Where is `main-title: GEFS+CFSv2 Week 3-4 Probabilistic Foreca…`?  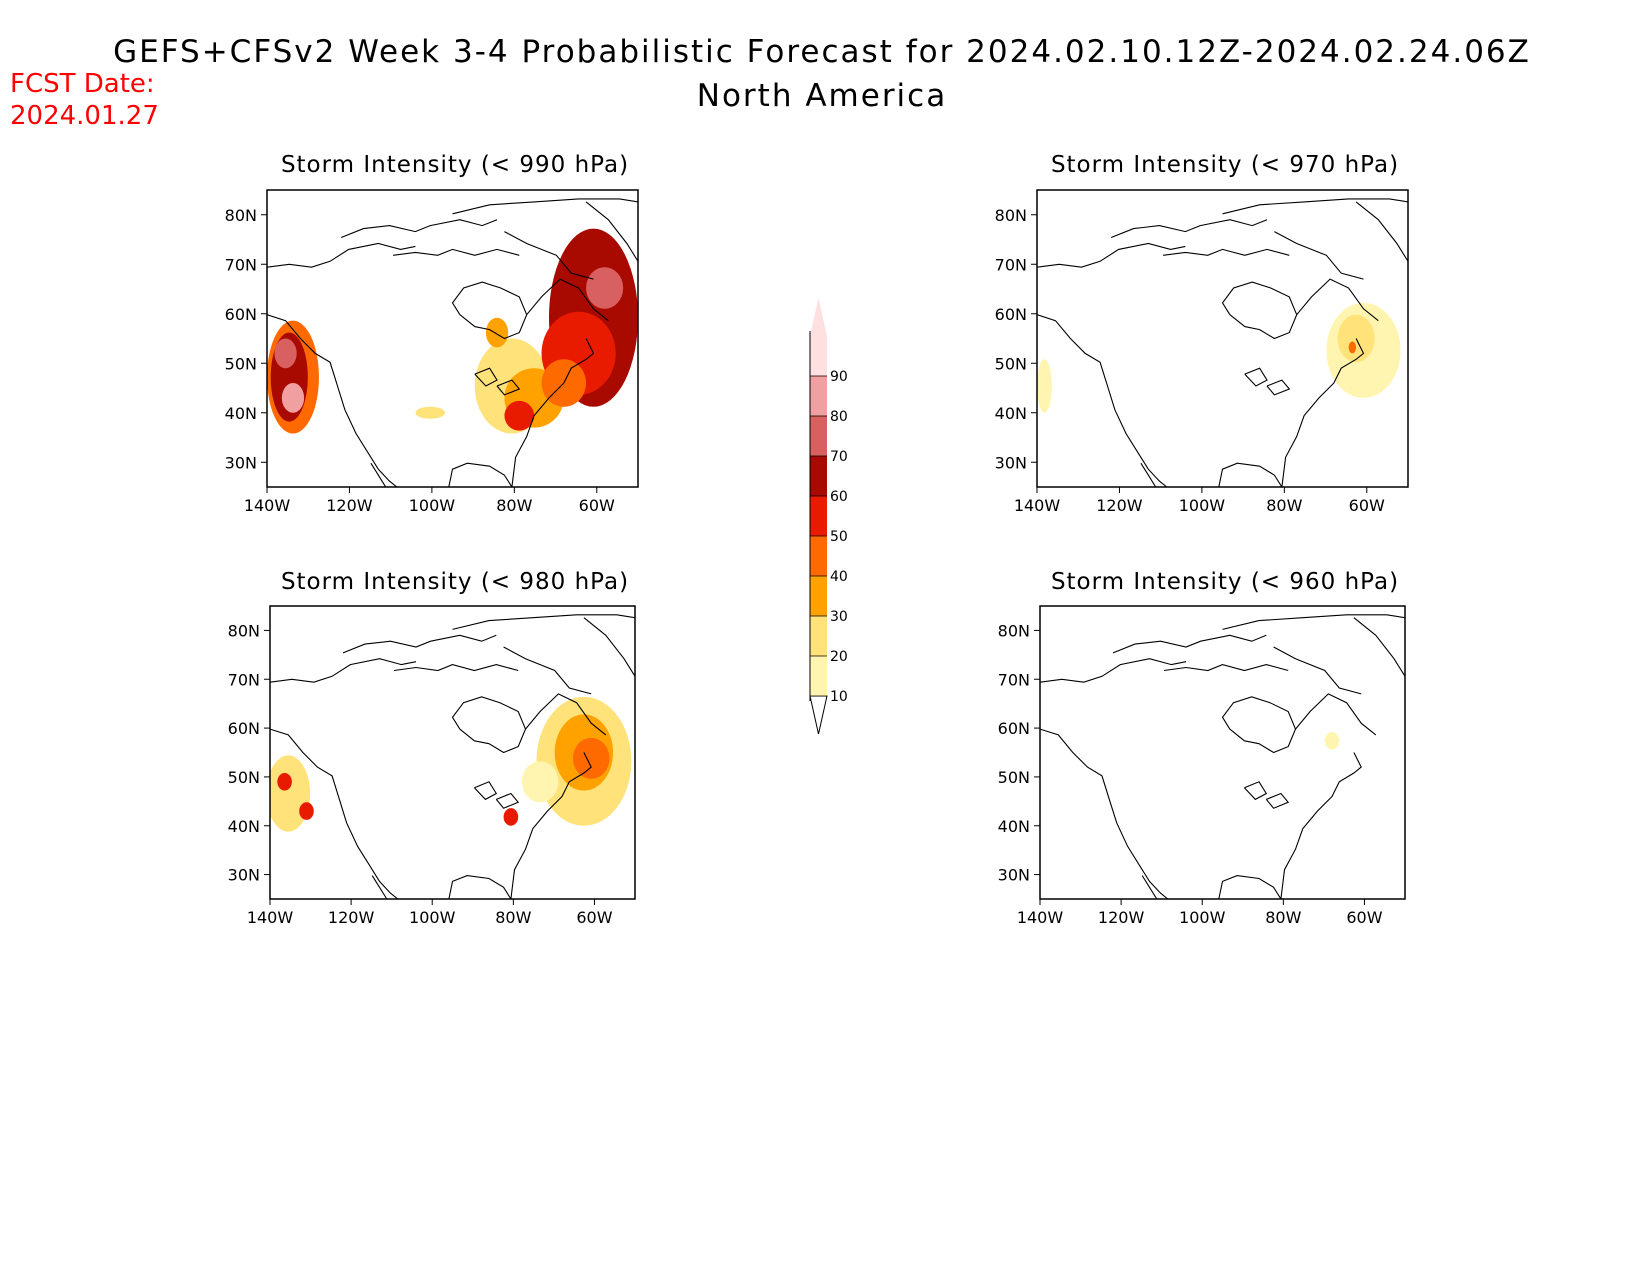 main-title: GEFS+CFSv2 Week 3-4 Probabilistic Foreca… is located at coordinates (822, 52).